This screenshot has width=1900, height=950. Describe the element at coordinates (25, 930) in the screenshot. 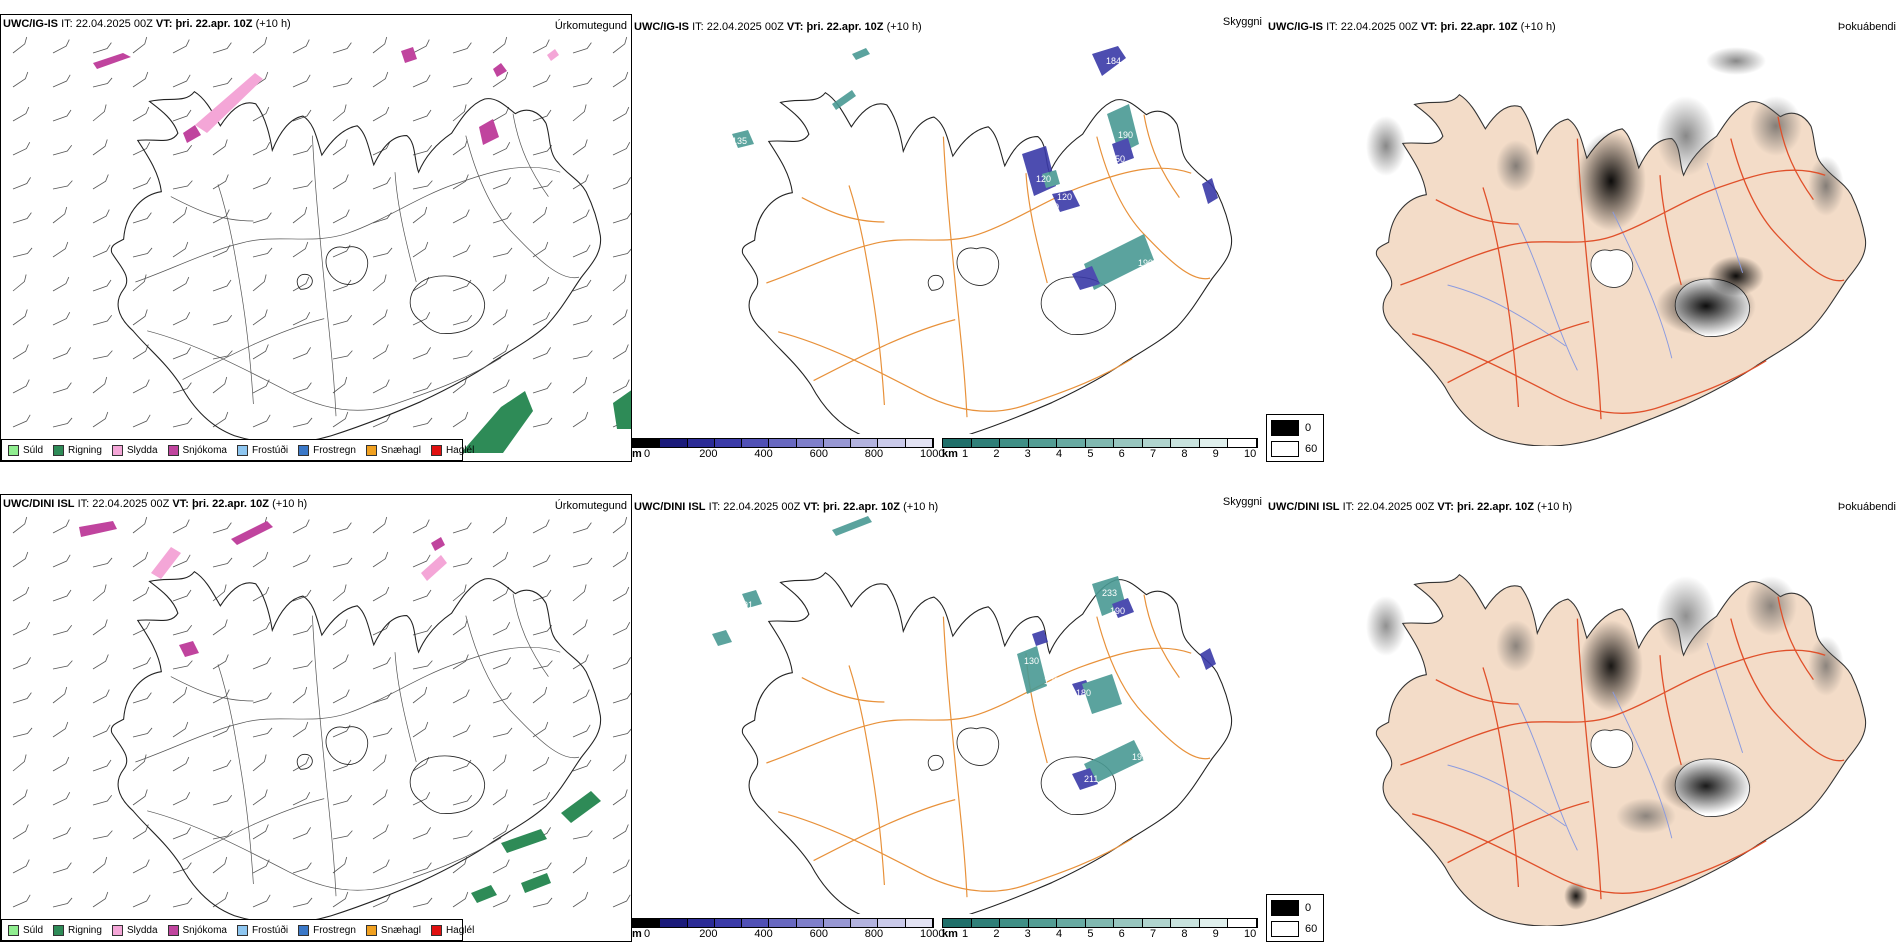

I see `legend-item: Súld` at that location.